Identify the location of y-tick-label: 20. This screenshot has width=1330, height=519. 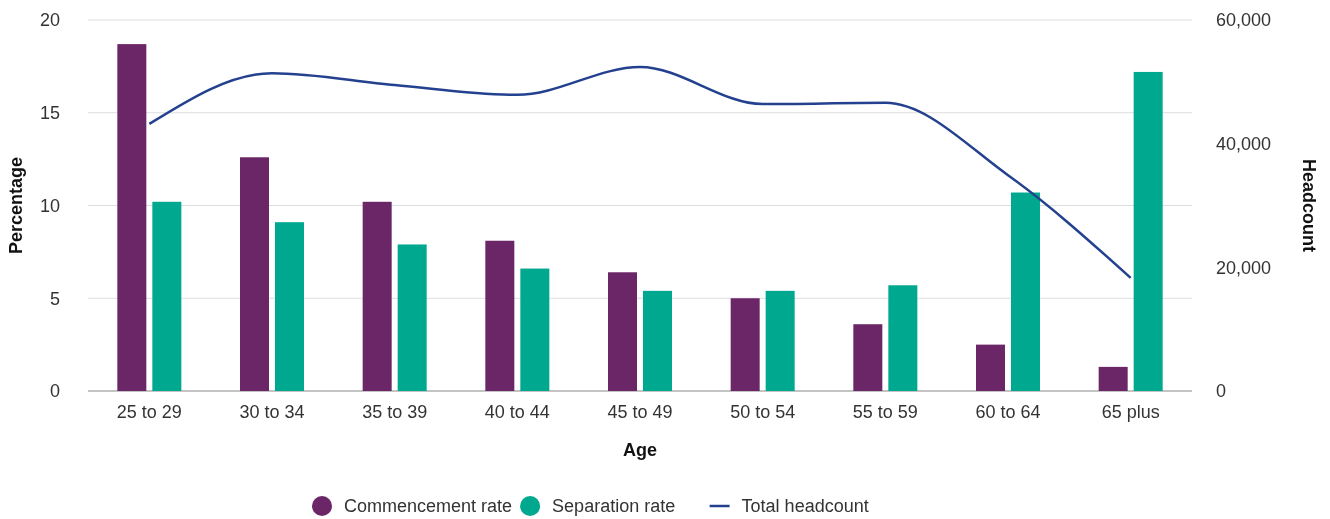
(49, 20).